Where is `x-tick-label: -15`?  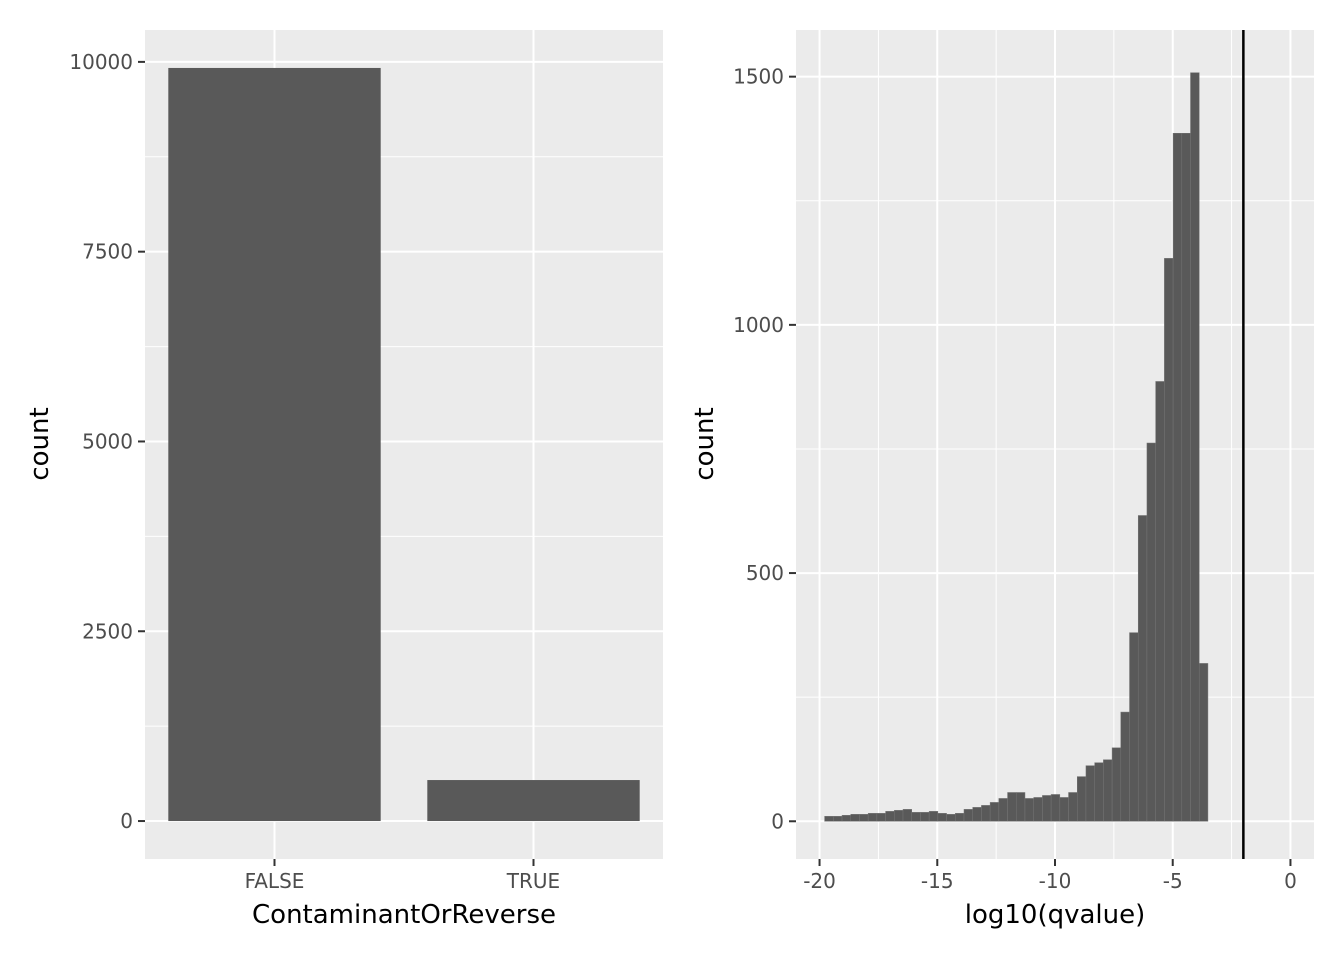
x-tick-label: -15 is located at coordinates (937, 881).